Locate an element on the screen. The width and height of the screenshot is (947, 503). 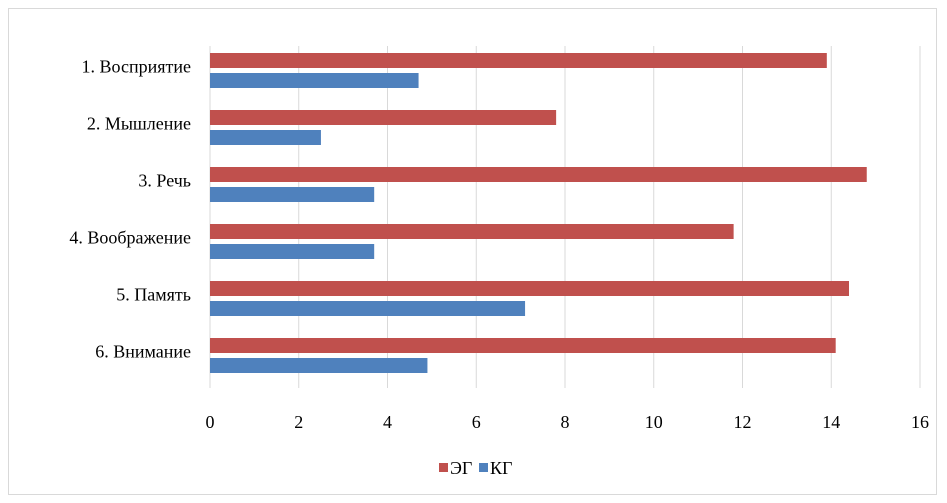
legend-label-kg: КГ is located at coordinates (501, 468).